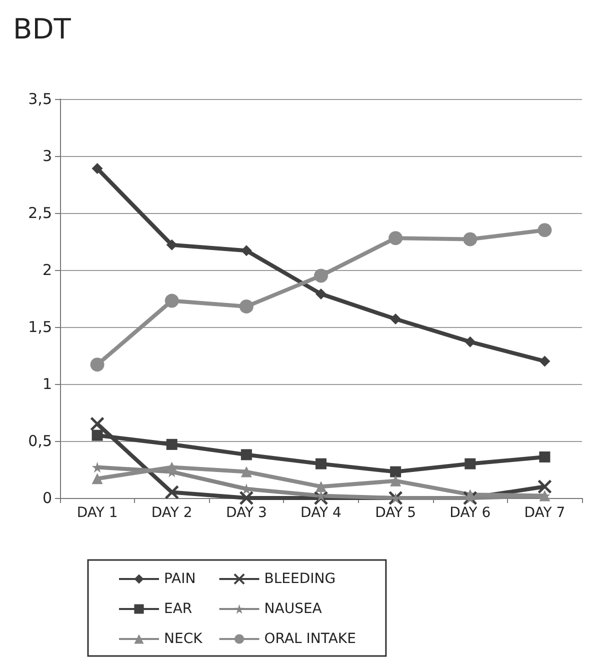 The height and width of the screenshot is (668, 603). What do you see at coordinates (97, 513) in the screenshot?
I see `x-tick-label: DAY 1` at bounding box center [97, 513].